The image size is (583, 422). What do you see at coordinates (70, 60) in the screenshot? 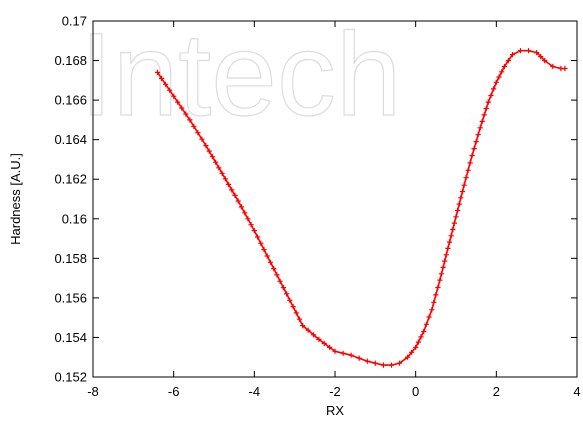
I see `y-tick-label: 0.168` at bounding box center [70, 60].